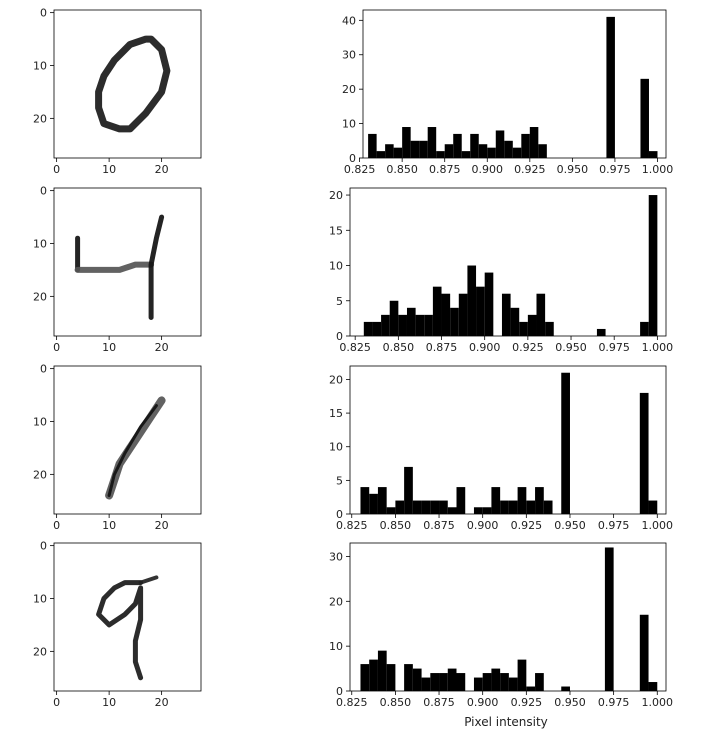 The height and width of the screenshot is (733, 710). Describe the element at coordinates (336, 266) in the screenshot. I see `histogram-y-tick-label: 10` at that location.